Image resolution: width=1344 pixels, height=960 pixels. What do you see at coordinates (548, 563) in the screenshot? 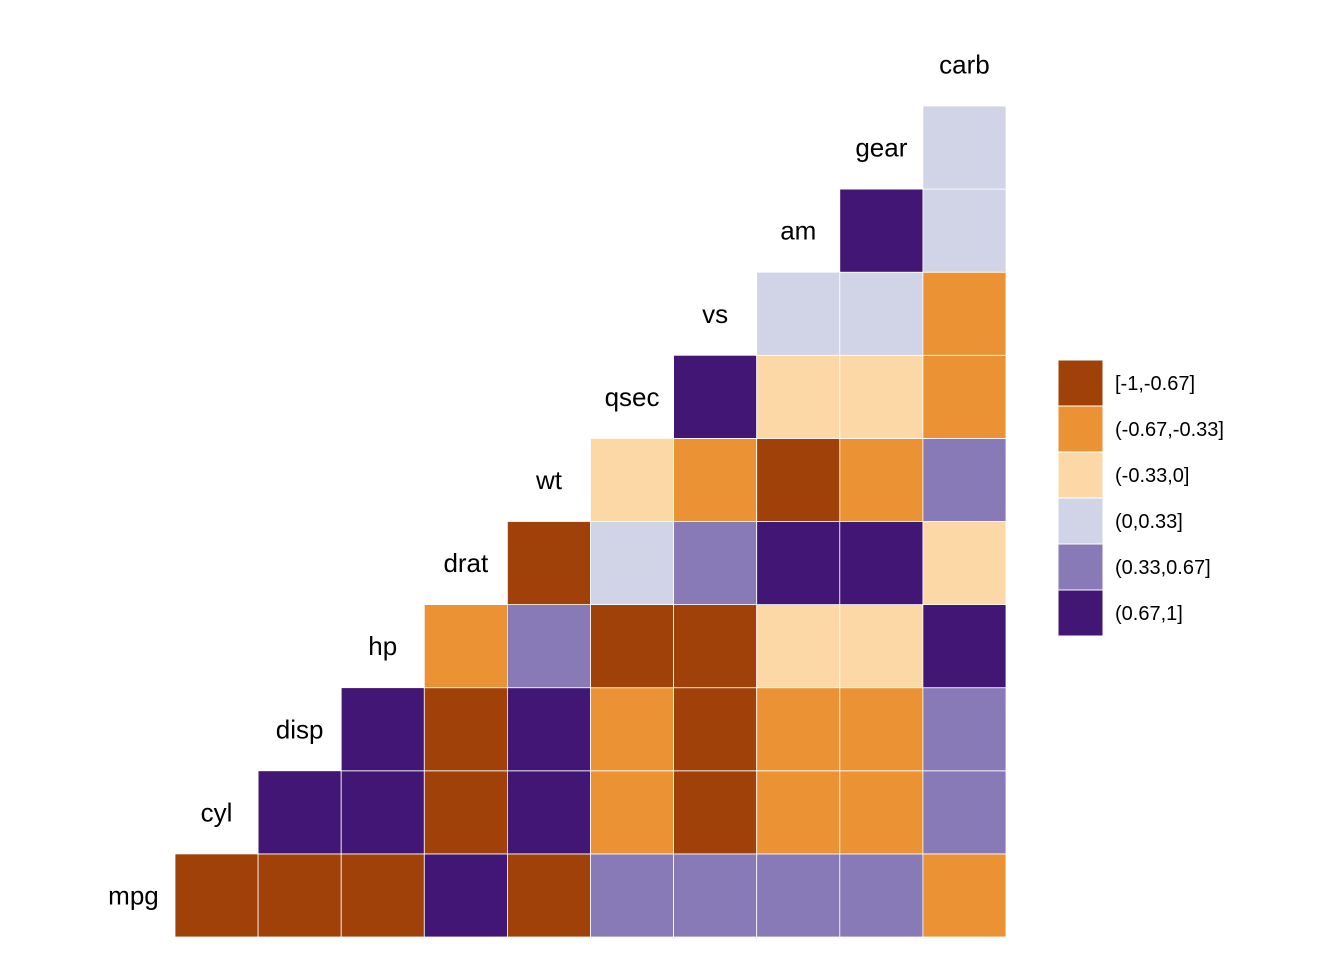
I see `heatmap-cell-drat-drat` at bounding box center [548, 563].